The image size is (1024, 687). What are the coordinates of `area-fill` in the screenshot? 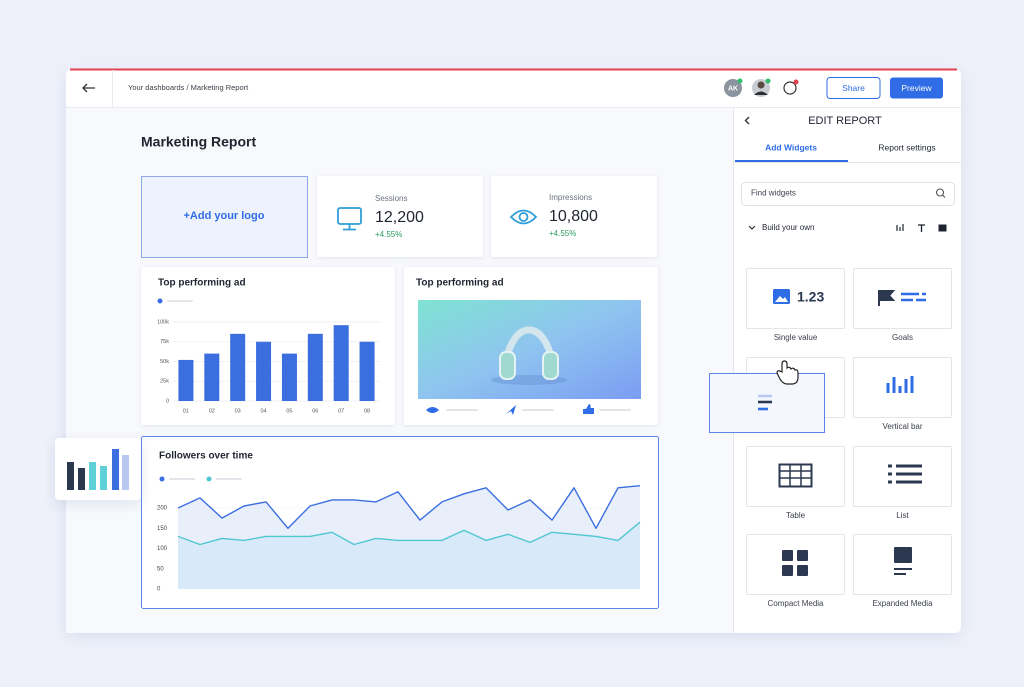 It's located at (409, 555).